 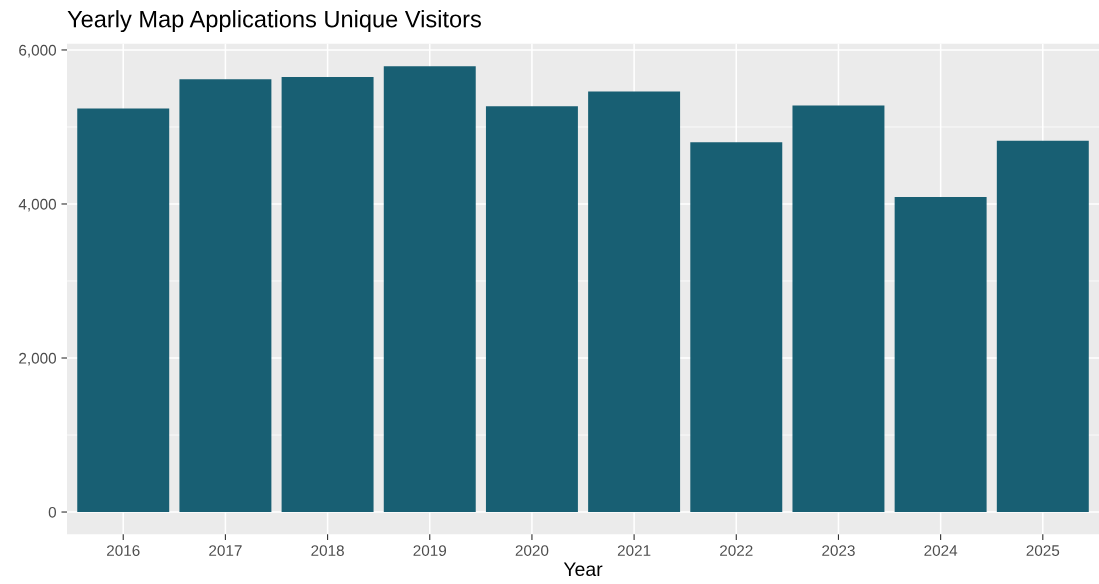 What do you see at coordinates (37, 205) in the screenshot?
I see `y-tick-label: 4,000` at bounding box center [37, 205].